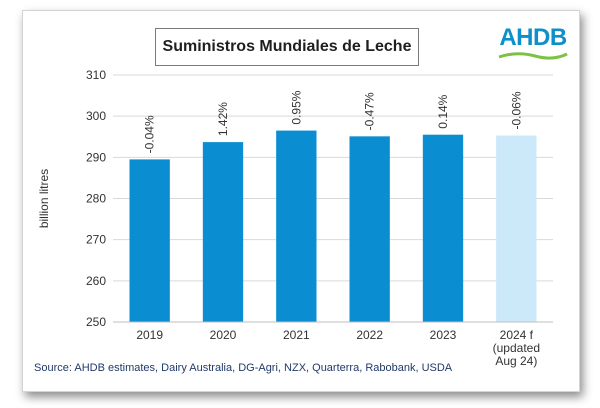 The width and height of the screenshot is (600, 408). What do you see at coordinates (96, 281) in the screenshot?
I see `y-tick-label: 260` at bounding box center [96, 281].